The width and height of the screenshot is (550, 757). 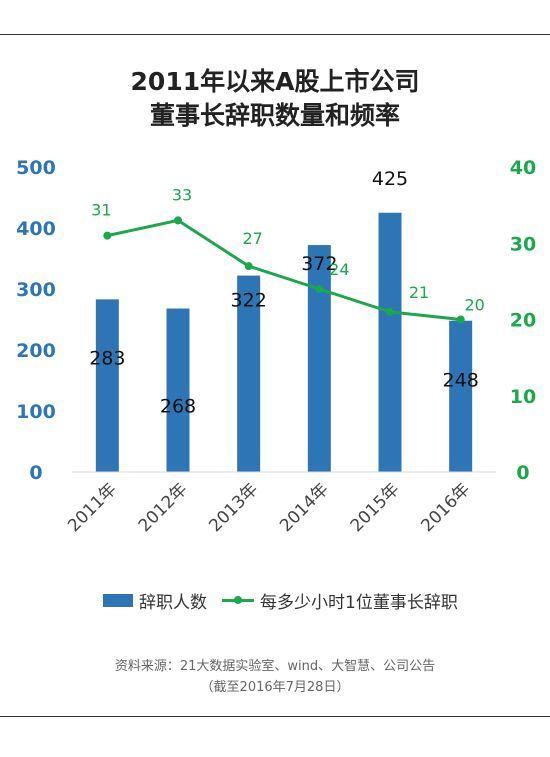 What do you see at coordinates (249, 373) in the screenshot?
I see `bar-2013年` at bounding box center [249, 373].